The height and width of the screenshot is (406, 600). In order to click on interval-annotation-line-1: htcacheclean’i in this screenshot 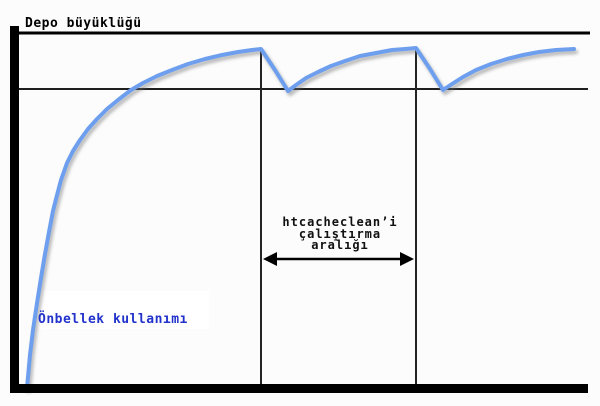, I will do `click(339, 222)`.